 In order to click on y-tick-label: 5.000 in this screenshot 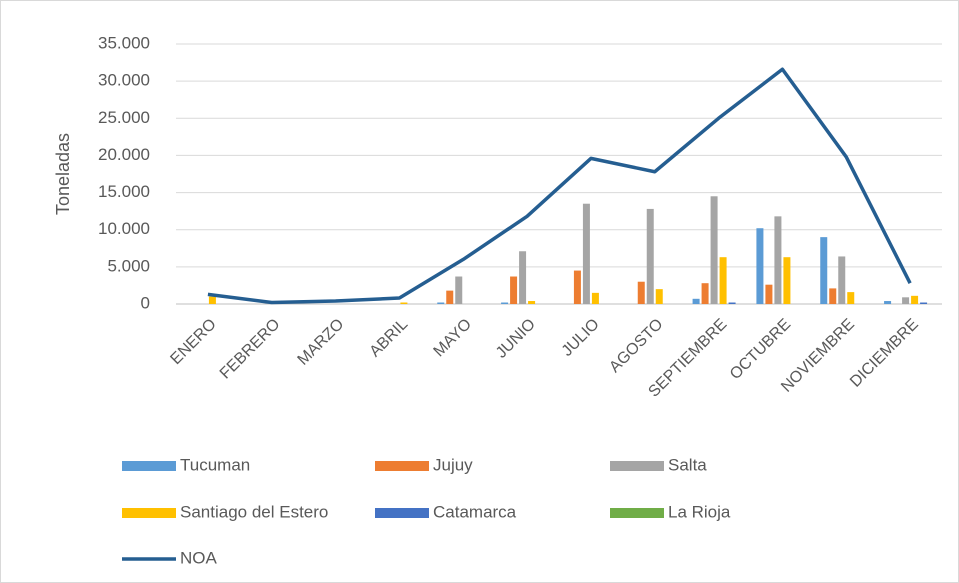, I will do `click(128, 265)`.